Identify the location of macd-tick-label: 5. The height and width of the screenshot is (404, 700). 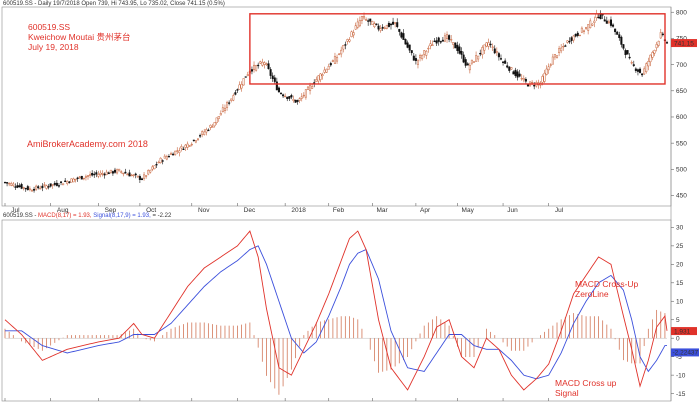
(678, 320).